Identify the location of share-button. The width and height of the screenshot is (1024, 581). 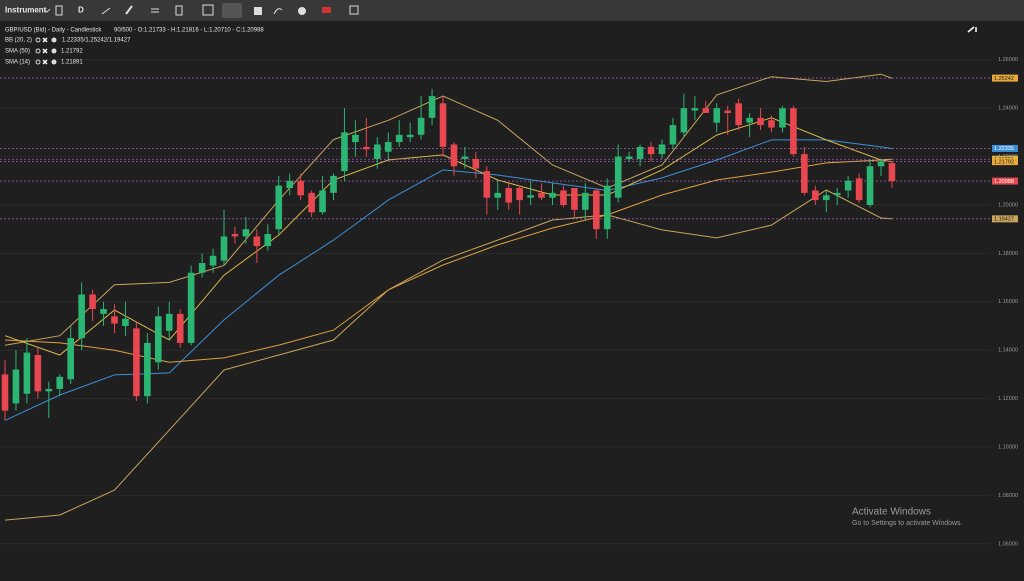
(278, 11).